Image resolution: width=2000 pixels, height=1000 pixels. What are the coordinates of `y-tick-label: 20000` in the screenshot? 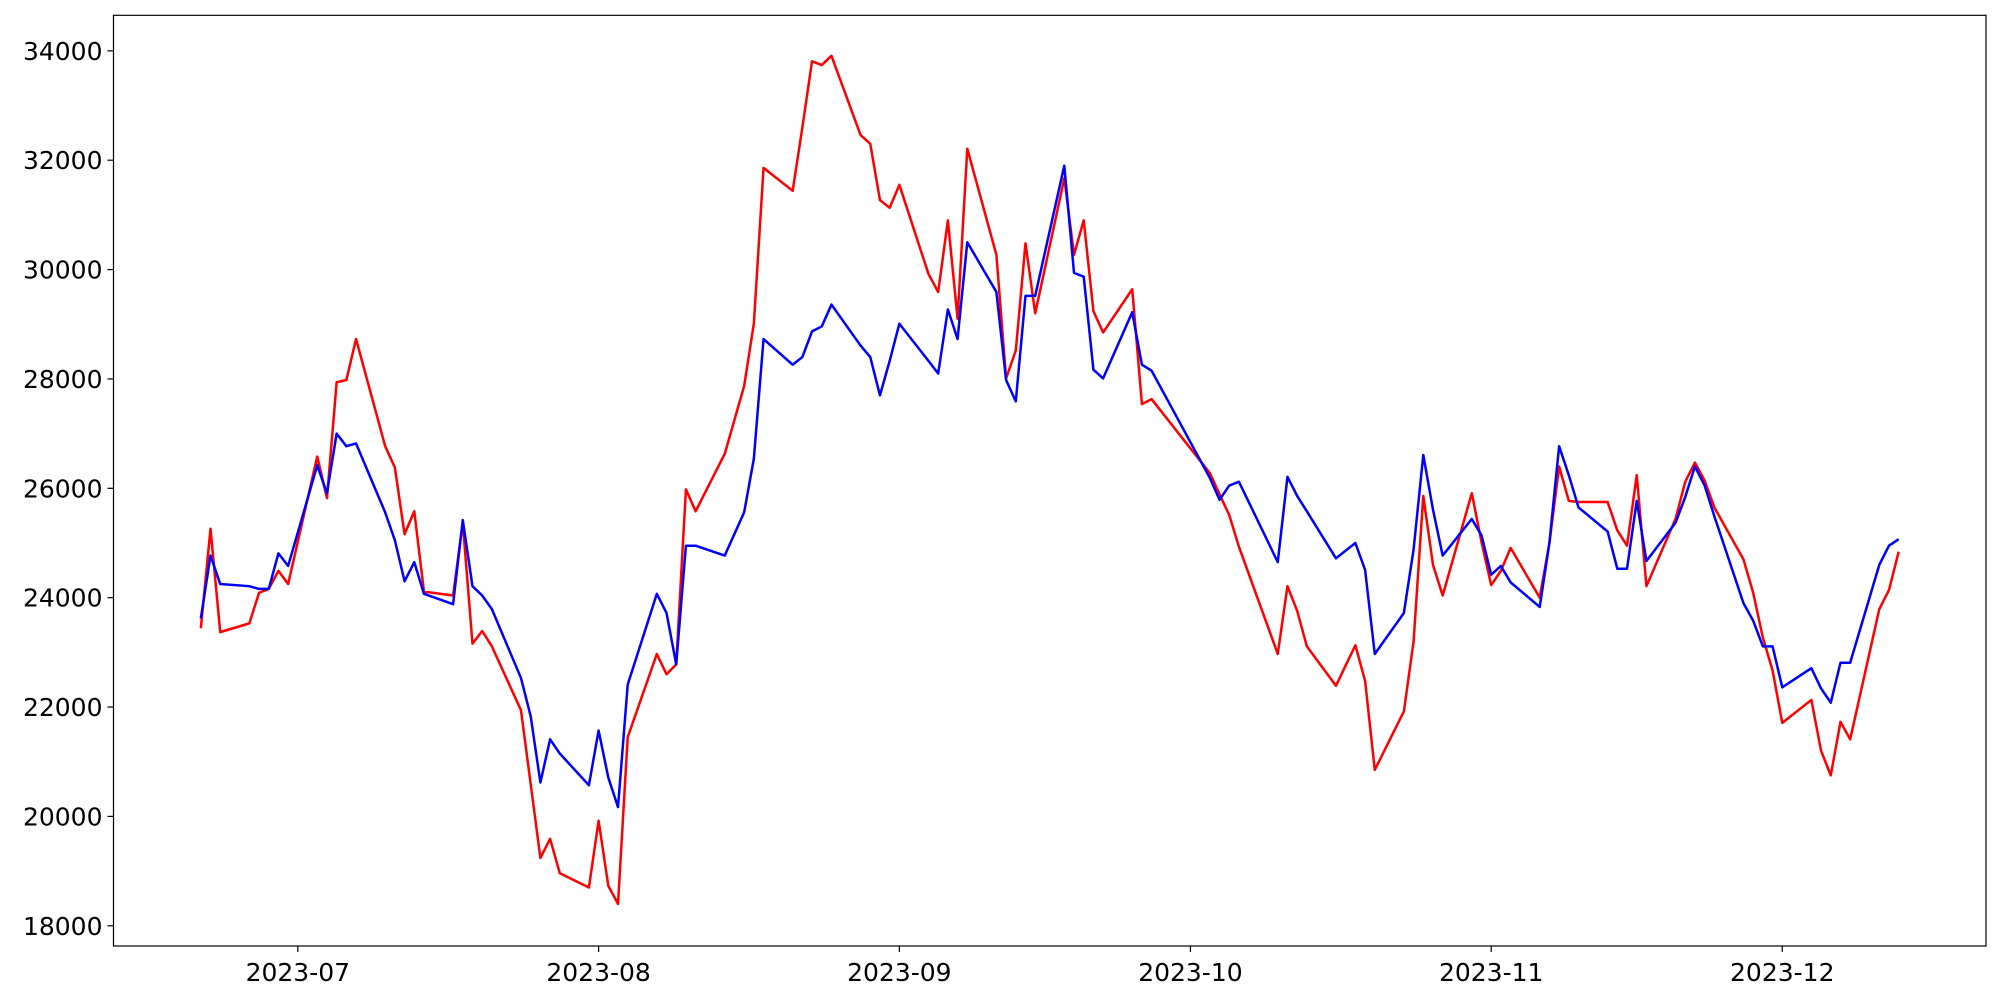 It's located at (63, 816).